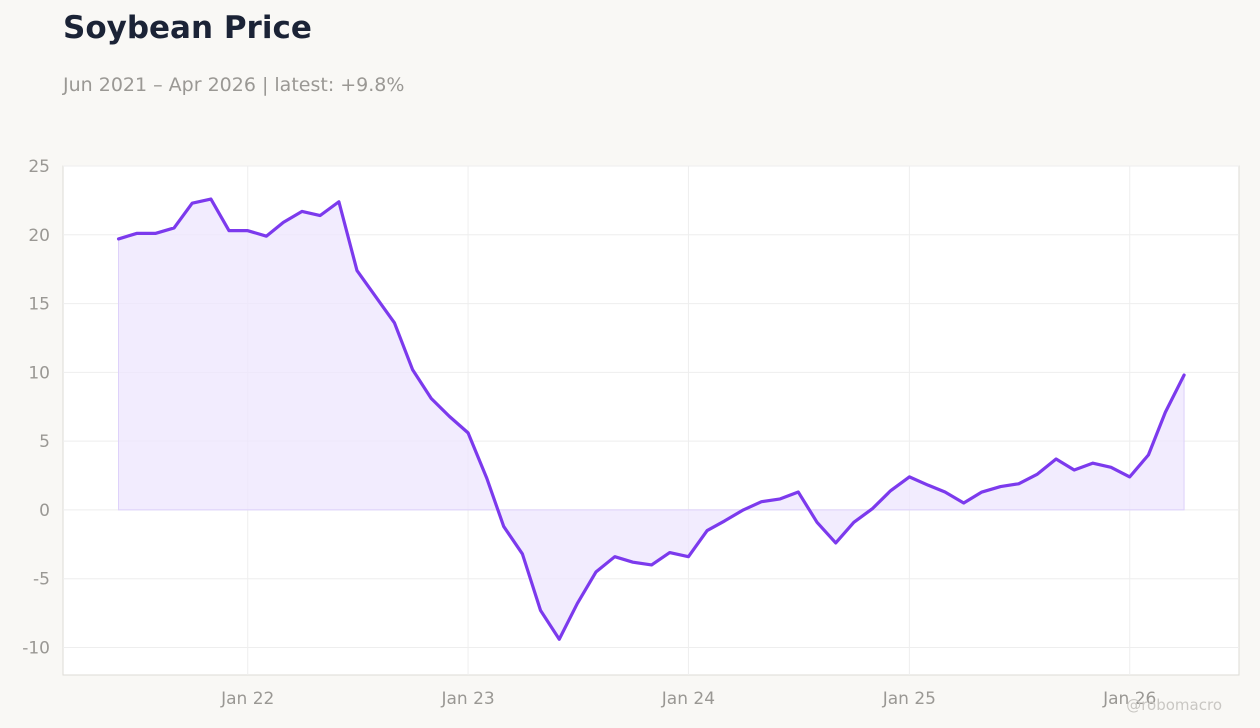 The image size is (1260, 728). Describe the element at coordinates (39, 236) in the screenshot. I see `y-tick-label: 20` at that location.